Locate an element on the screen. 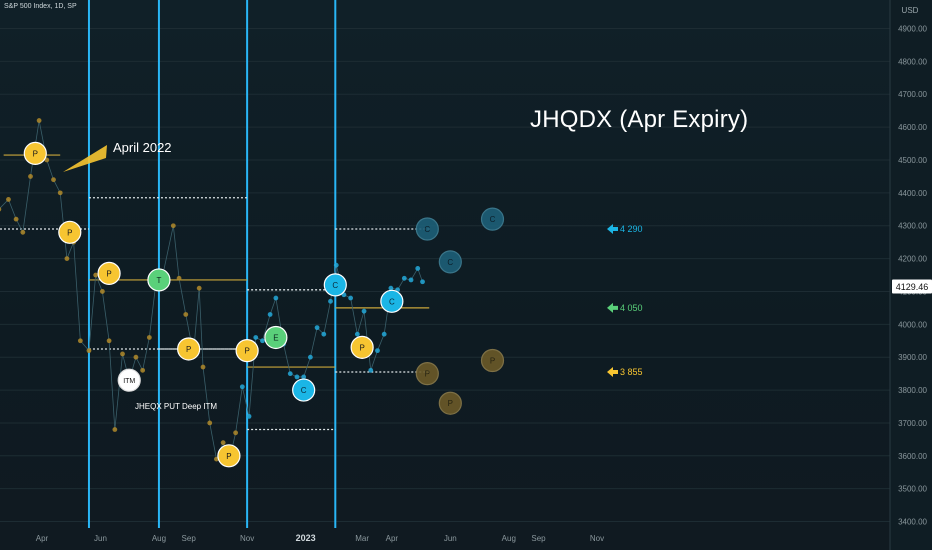  y-tick-label: 4400.00 is located at coordinates (912, 193).